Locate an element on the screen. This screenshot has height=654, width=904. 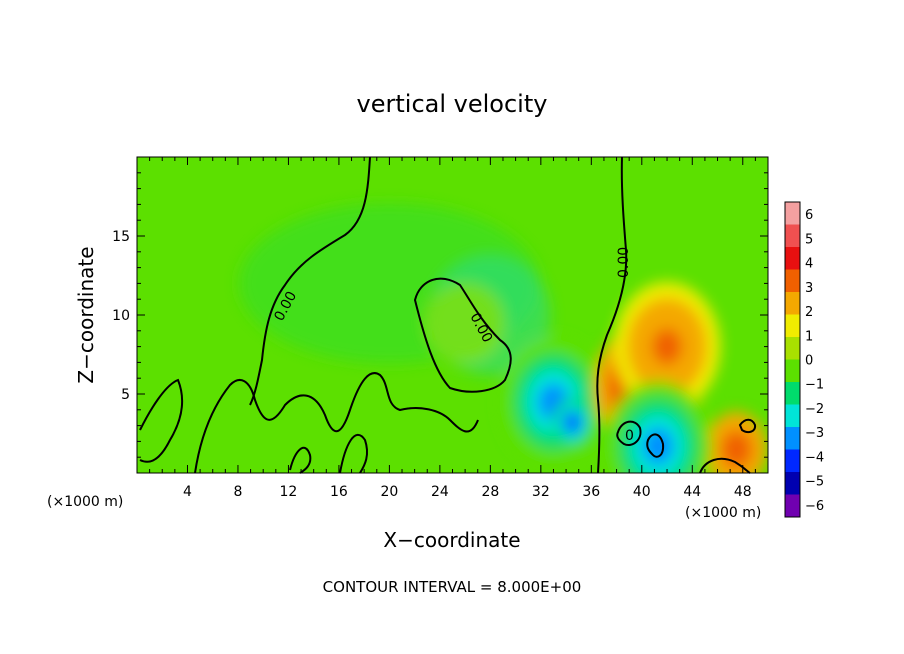
contour-low-small is located at coordinates (300, 460).